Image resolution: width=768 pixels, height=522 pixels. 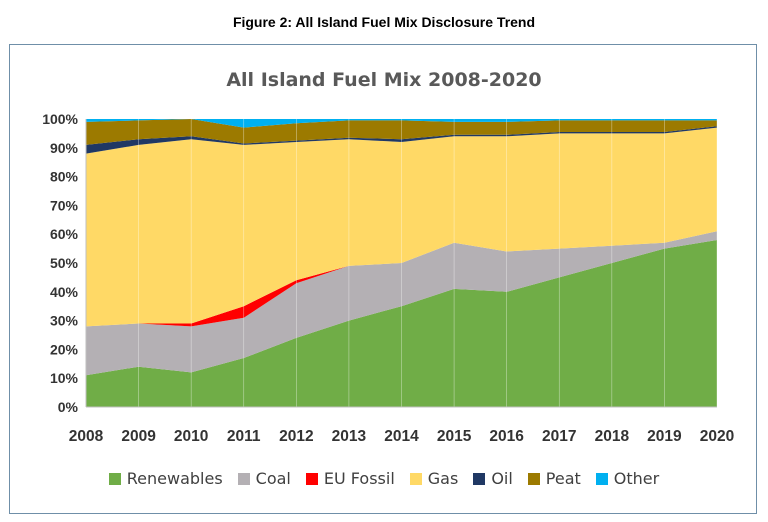 What do you see at coordinates (273, 478) in the screenshot?
I see `legend-label: Coal` at bounding box center [273, 478].